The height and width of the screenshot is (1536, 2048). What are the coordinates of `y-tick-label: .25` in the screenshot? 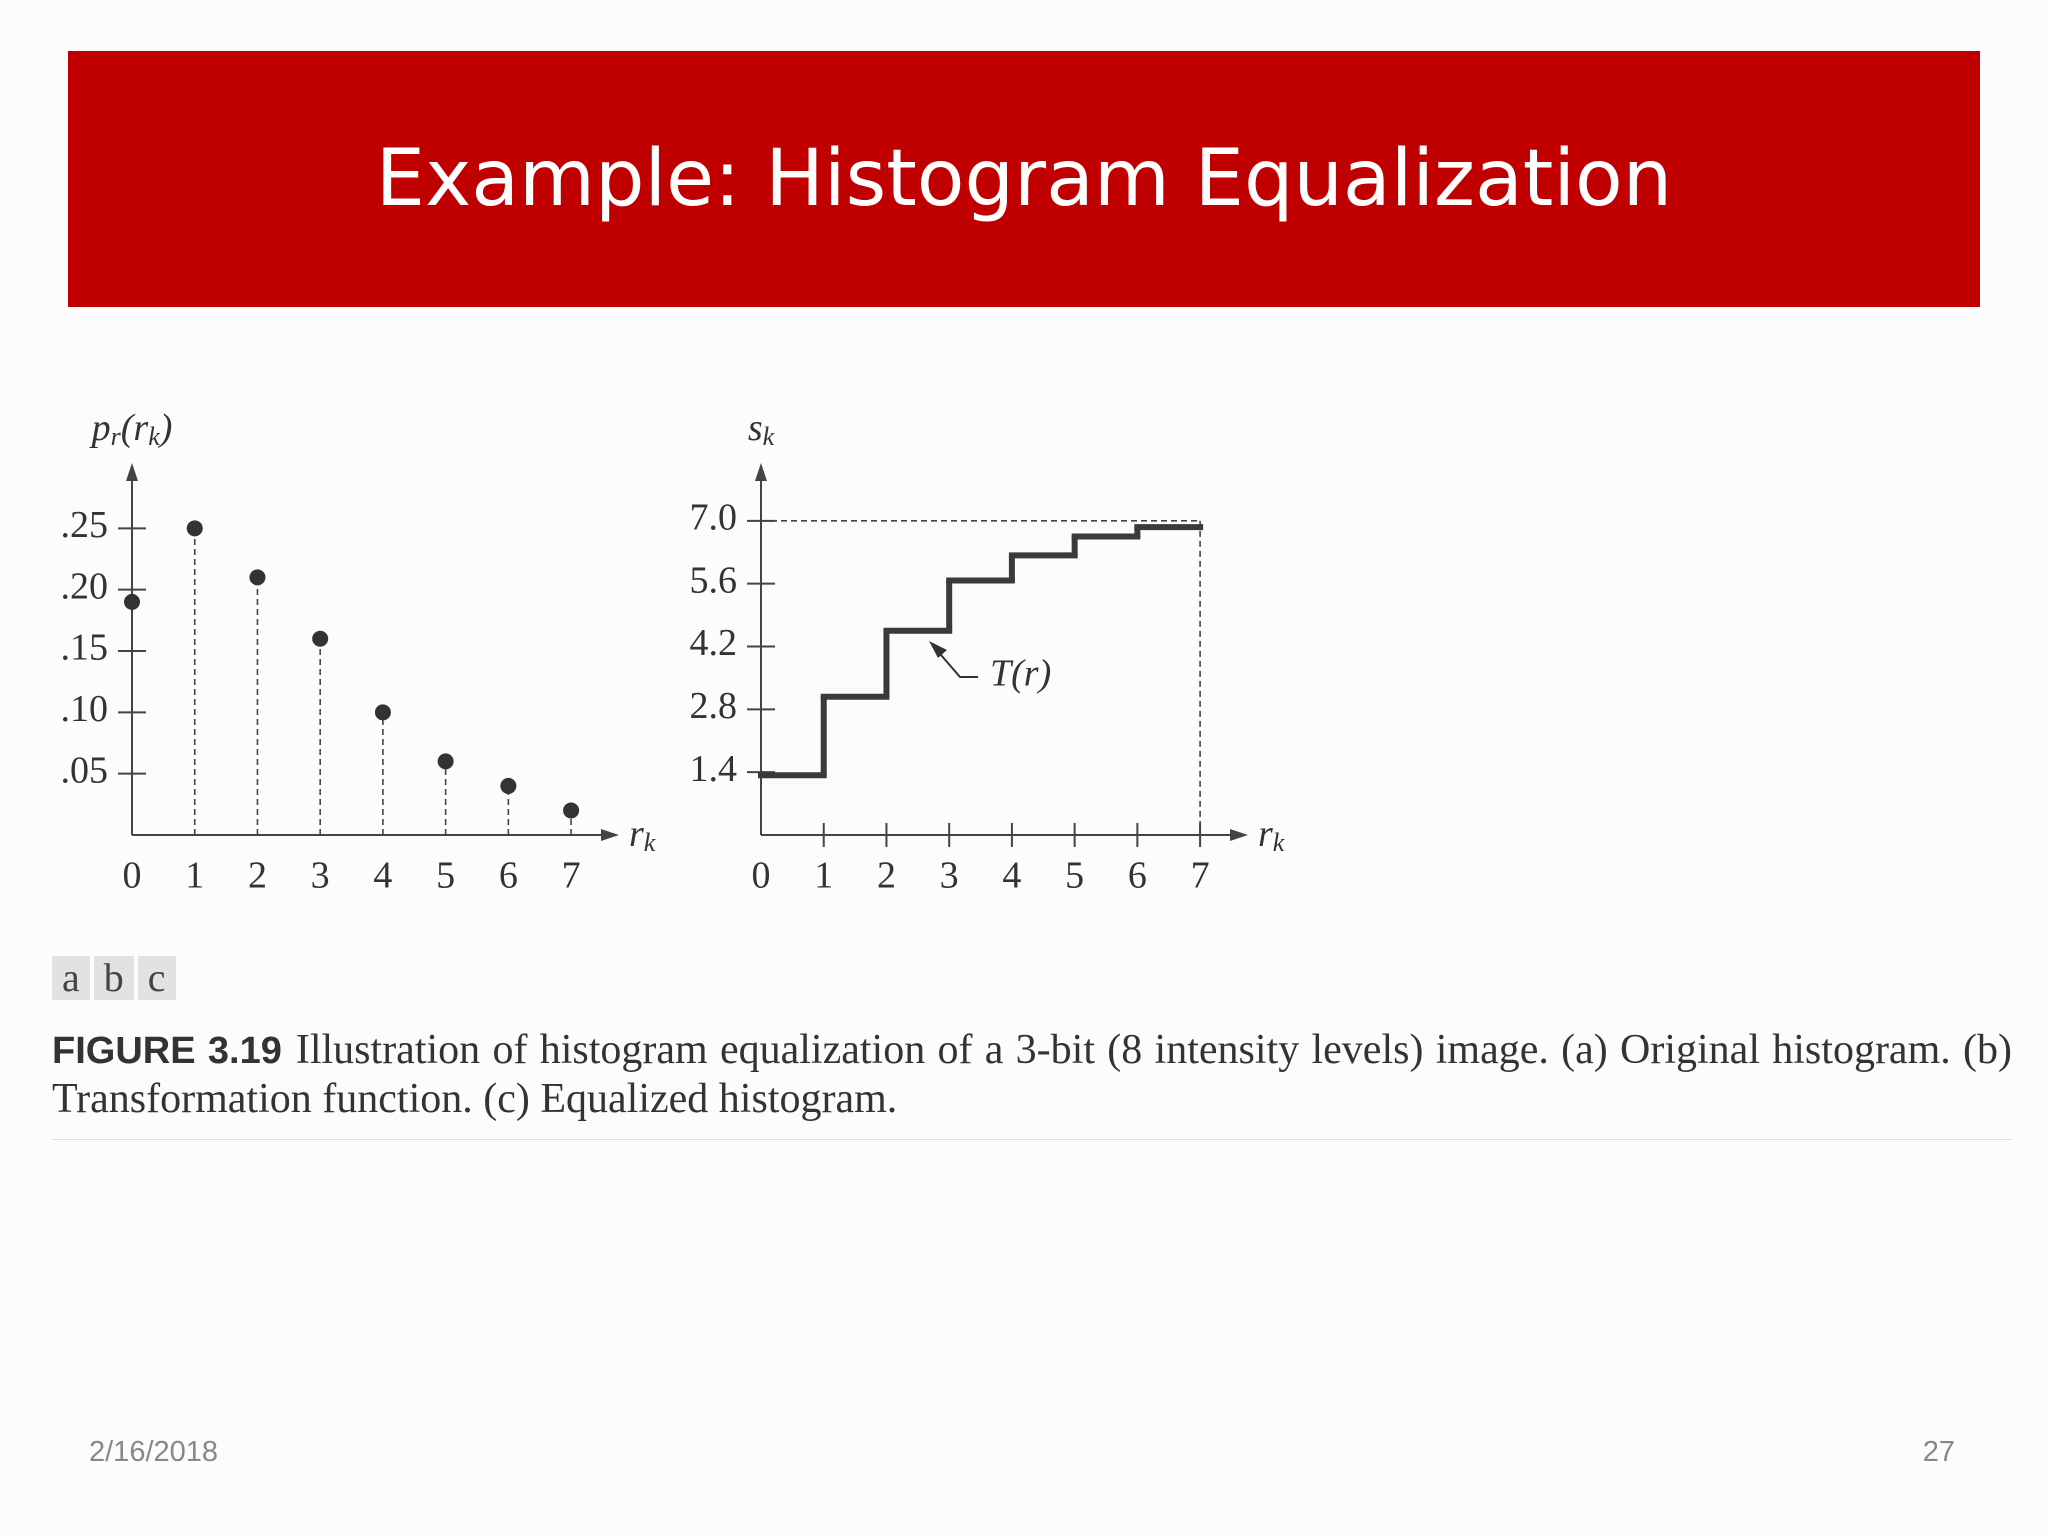 It's located at (85, 525).